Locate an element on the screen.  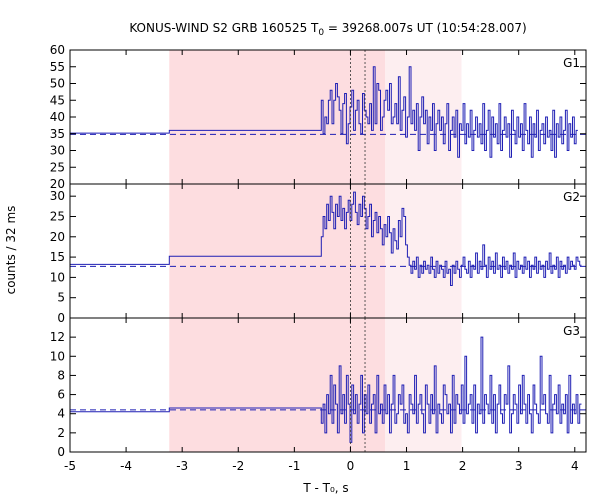
x-tick-label: 2 is located at coordinates (463, 466).